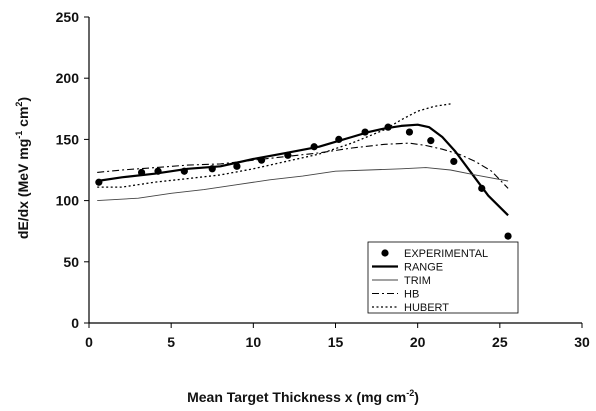 The height and width of the screenshot is (411, 596). Describe the element at coordinates (500, 342) in the screenshot. I see `x-tick-label: 25` at that location.